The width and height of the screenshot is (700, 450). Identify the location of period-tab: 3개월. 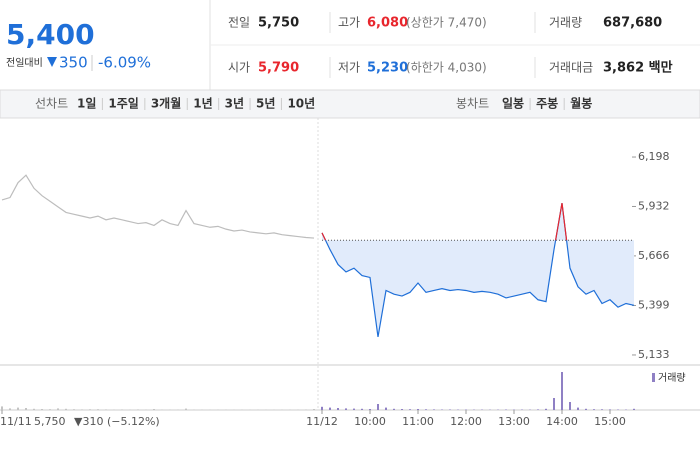
(166, 103).